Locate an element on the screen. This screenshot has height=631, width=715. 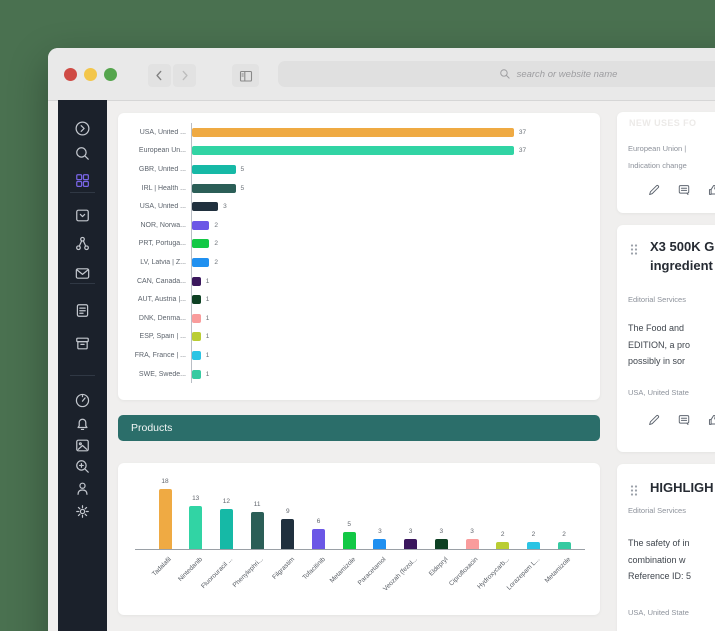
vbar-category-label: Metamizole is located at coordinates (558, 570).